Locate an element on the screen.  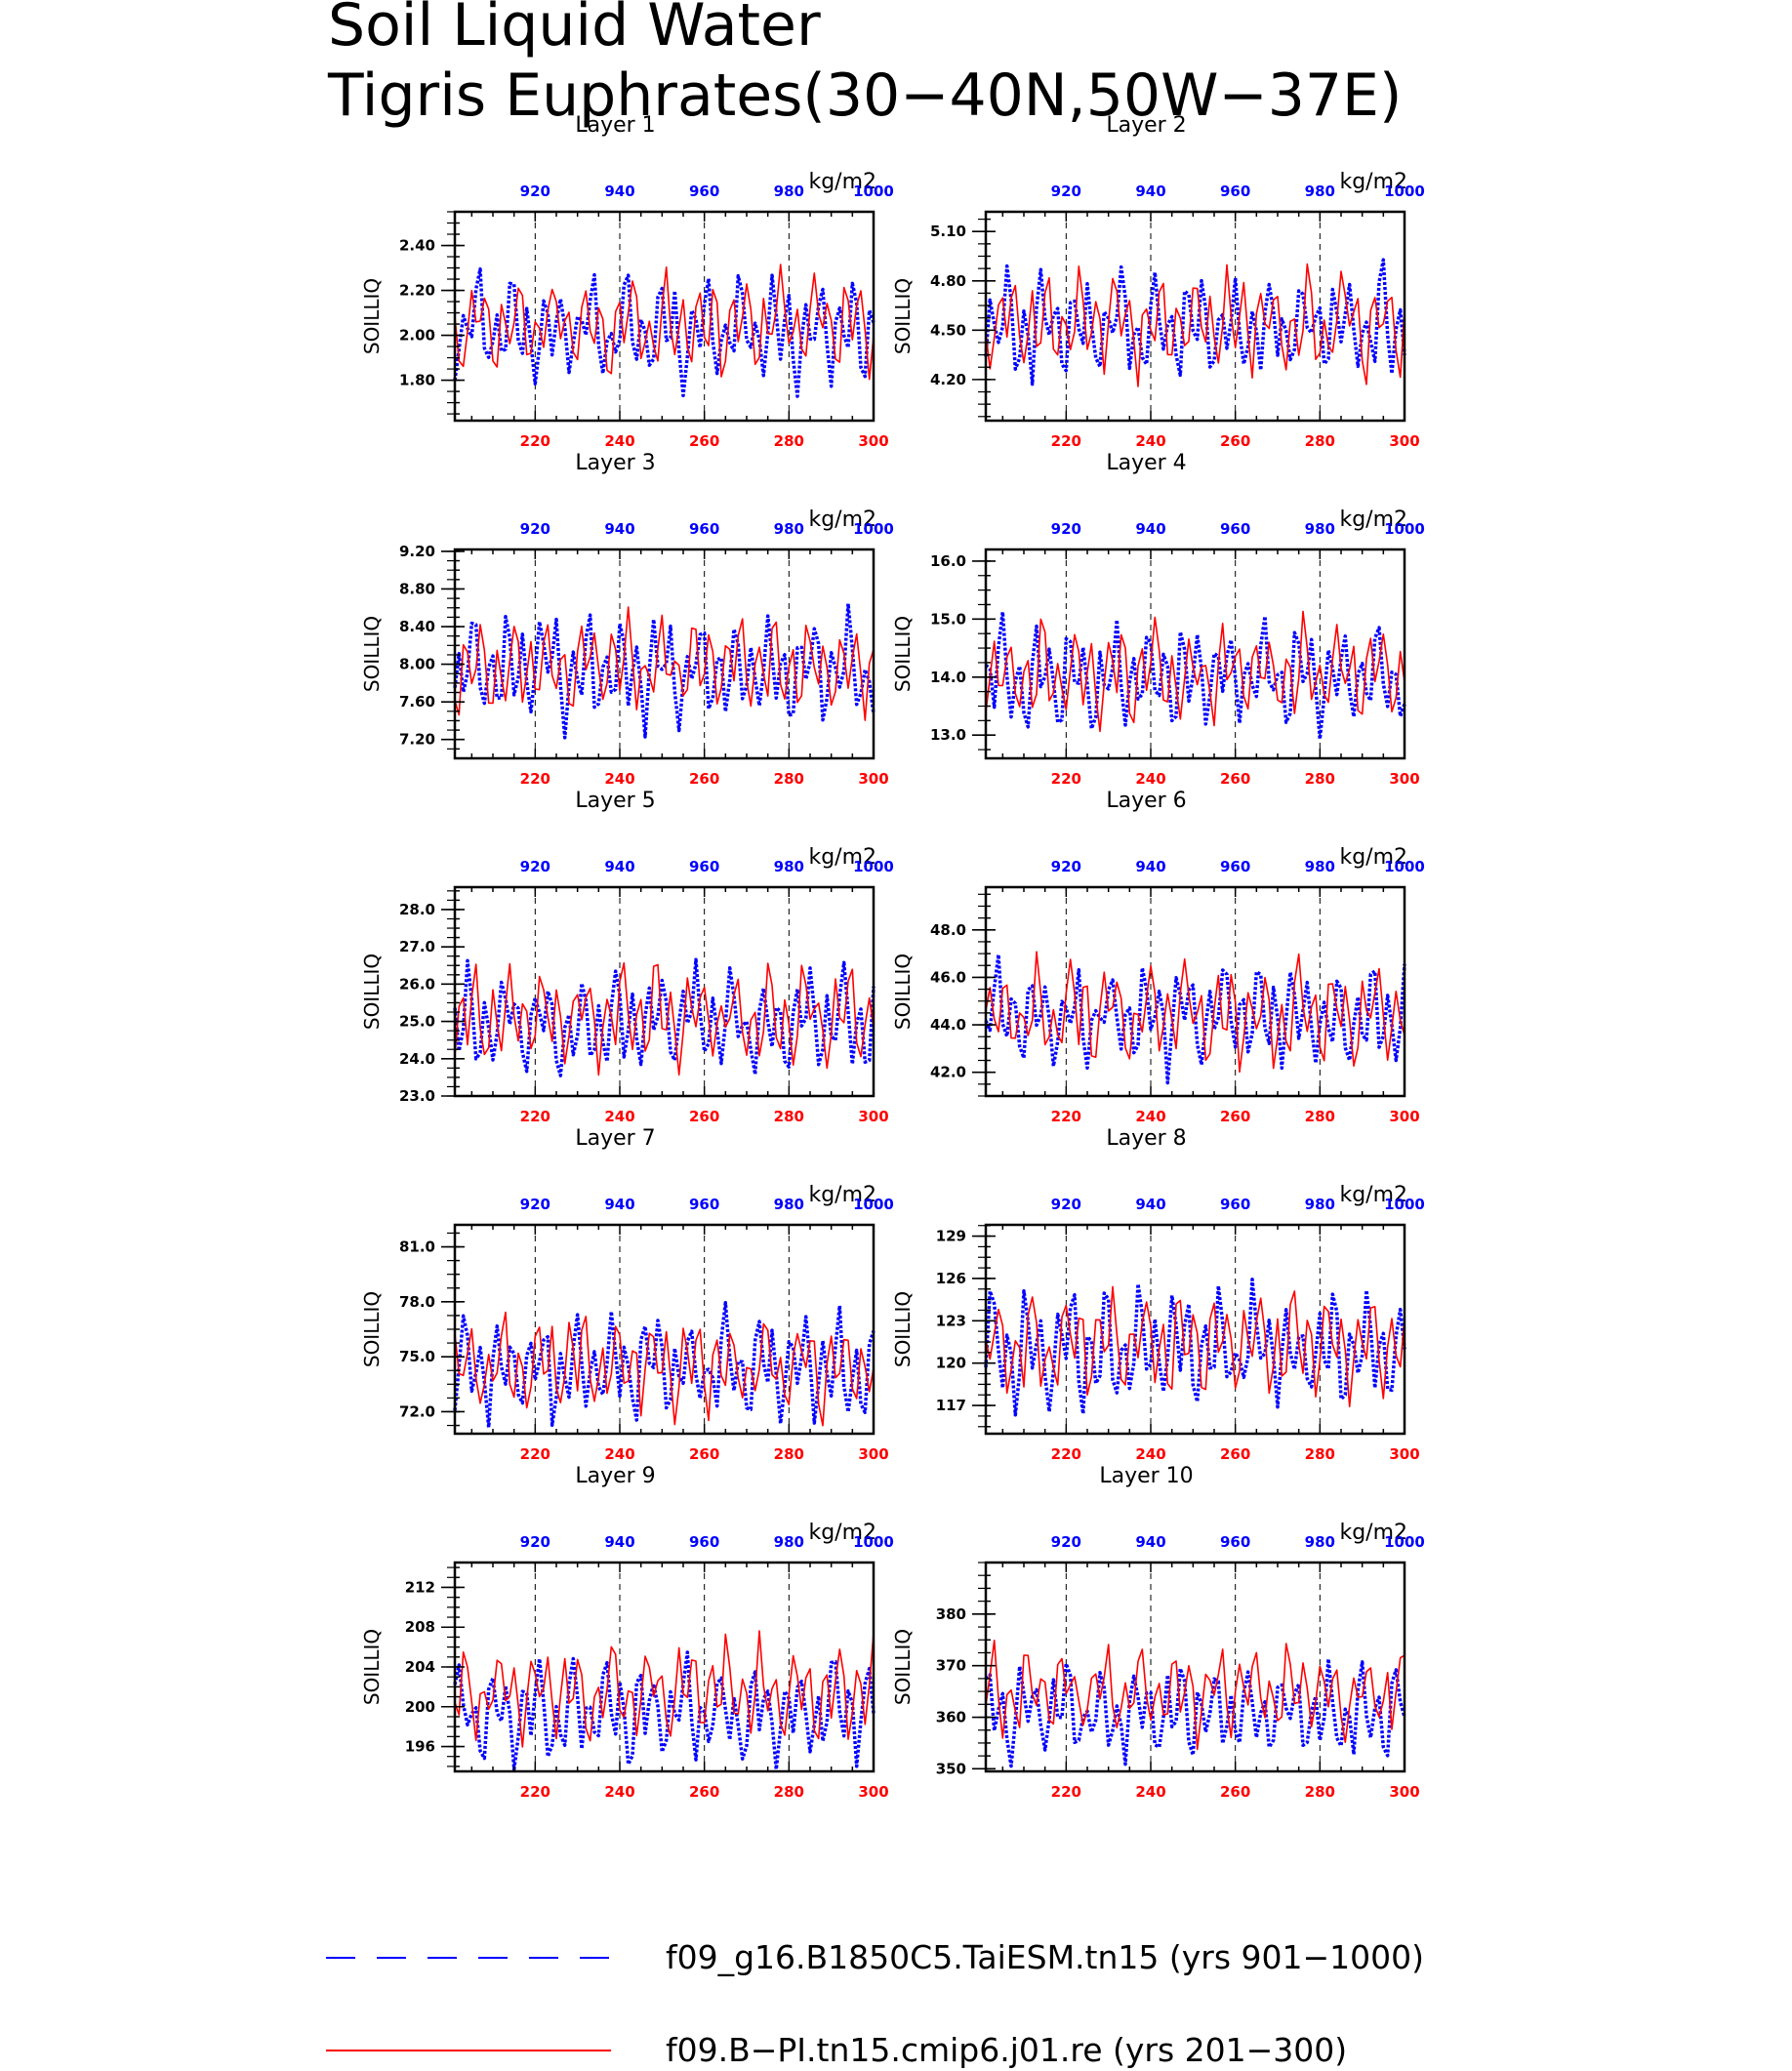
y-tick-label: 13.0 is located at coordinates (948, 735).